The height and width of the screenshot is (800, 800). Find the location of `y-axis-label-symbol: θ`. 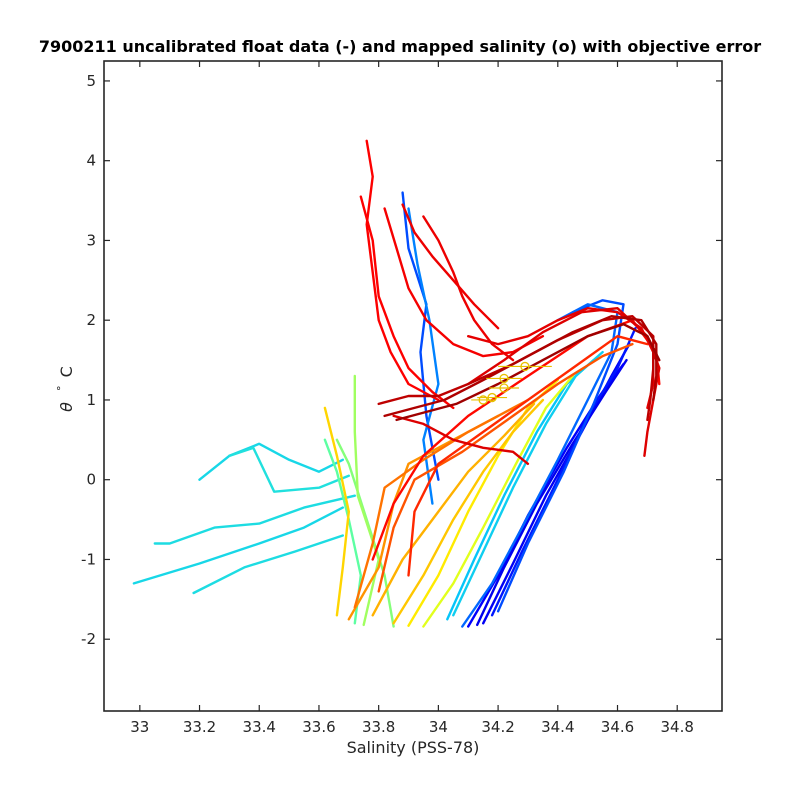

y-axis-label-symbol: θ is located at coordinates (66, 407).